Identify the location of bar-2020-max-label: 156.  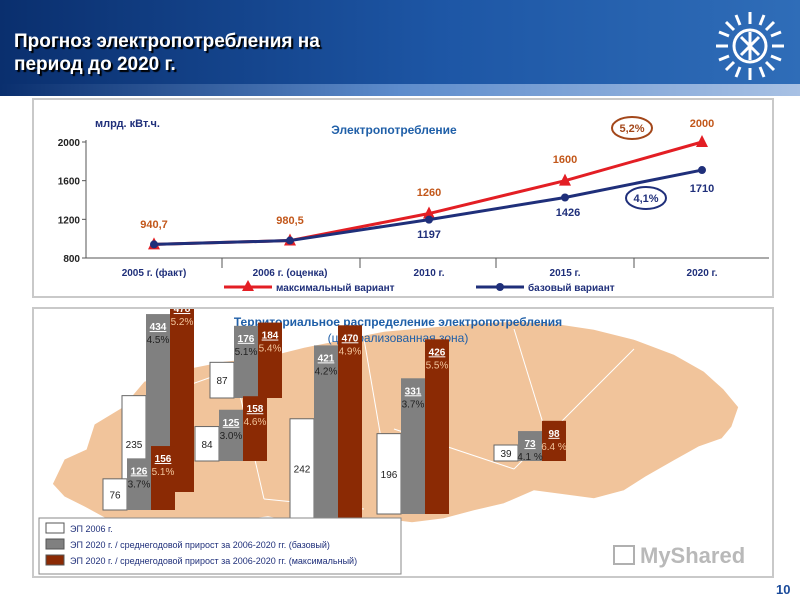
(163, 459).